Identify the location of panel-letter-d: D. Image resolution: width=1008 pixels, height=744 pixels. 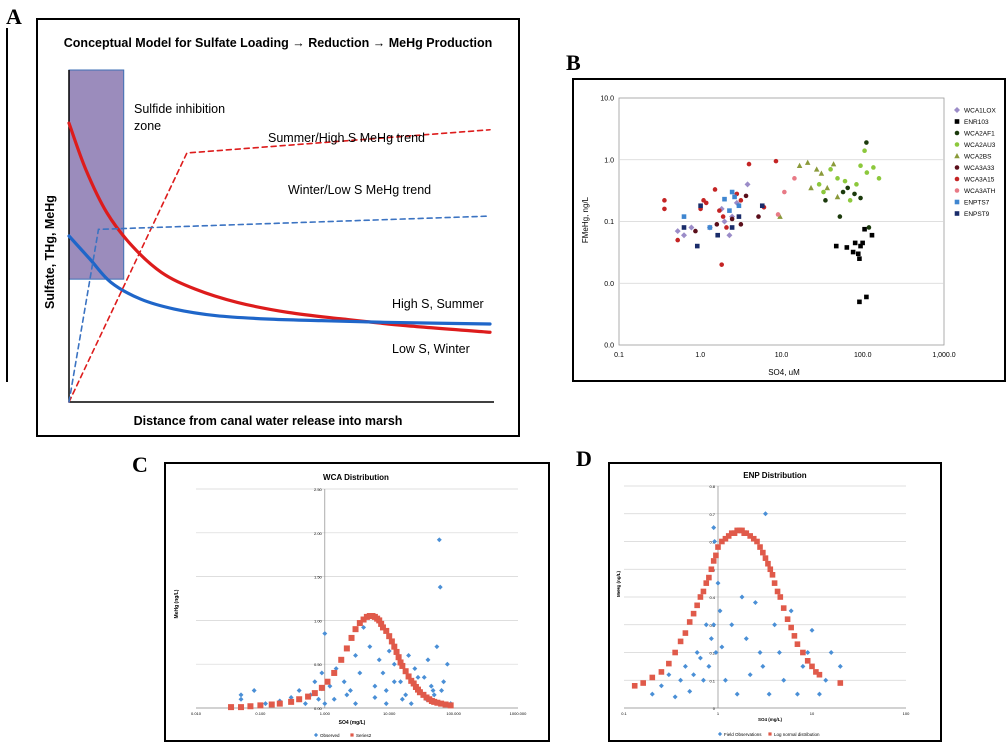
(584, 458).